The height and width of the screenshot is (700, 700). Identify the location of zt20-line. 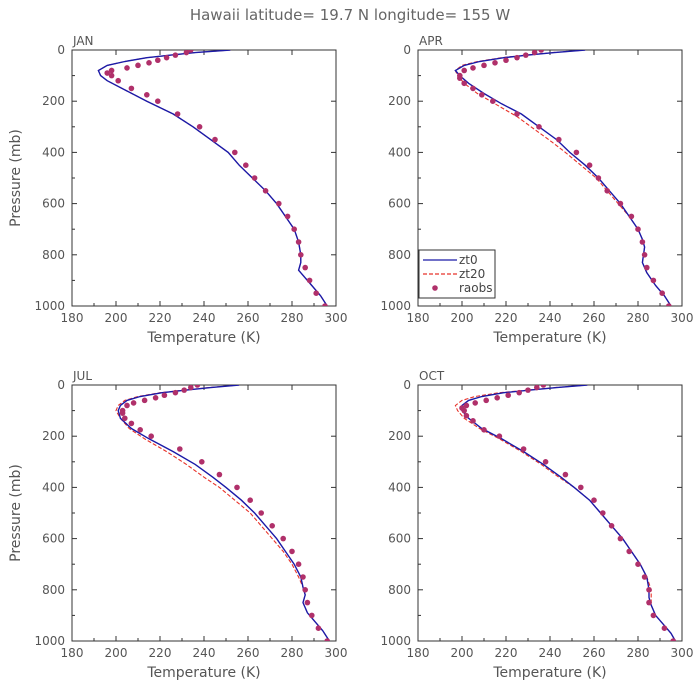
(222, 513).